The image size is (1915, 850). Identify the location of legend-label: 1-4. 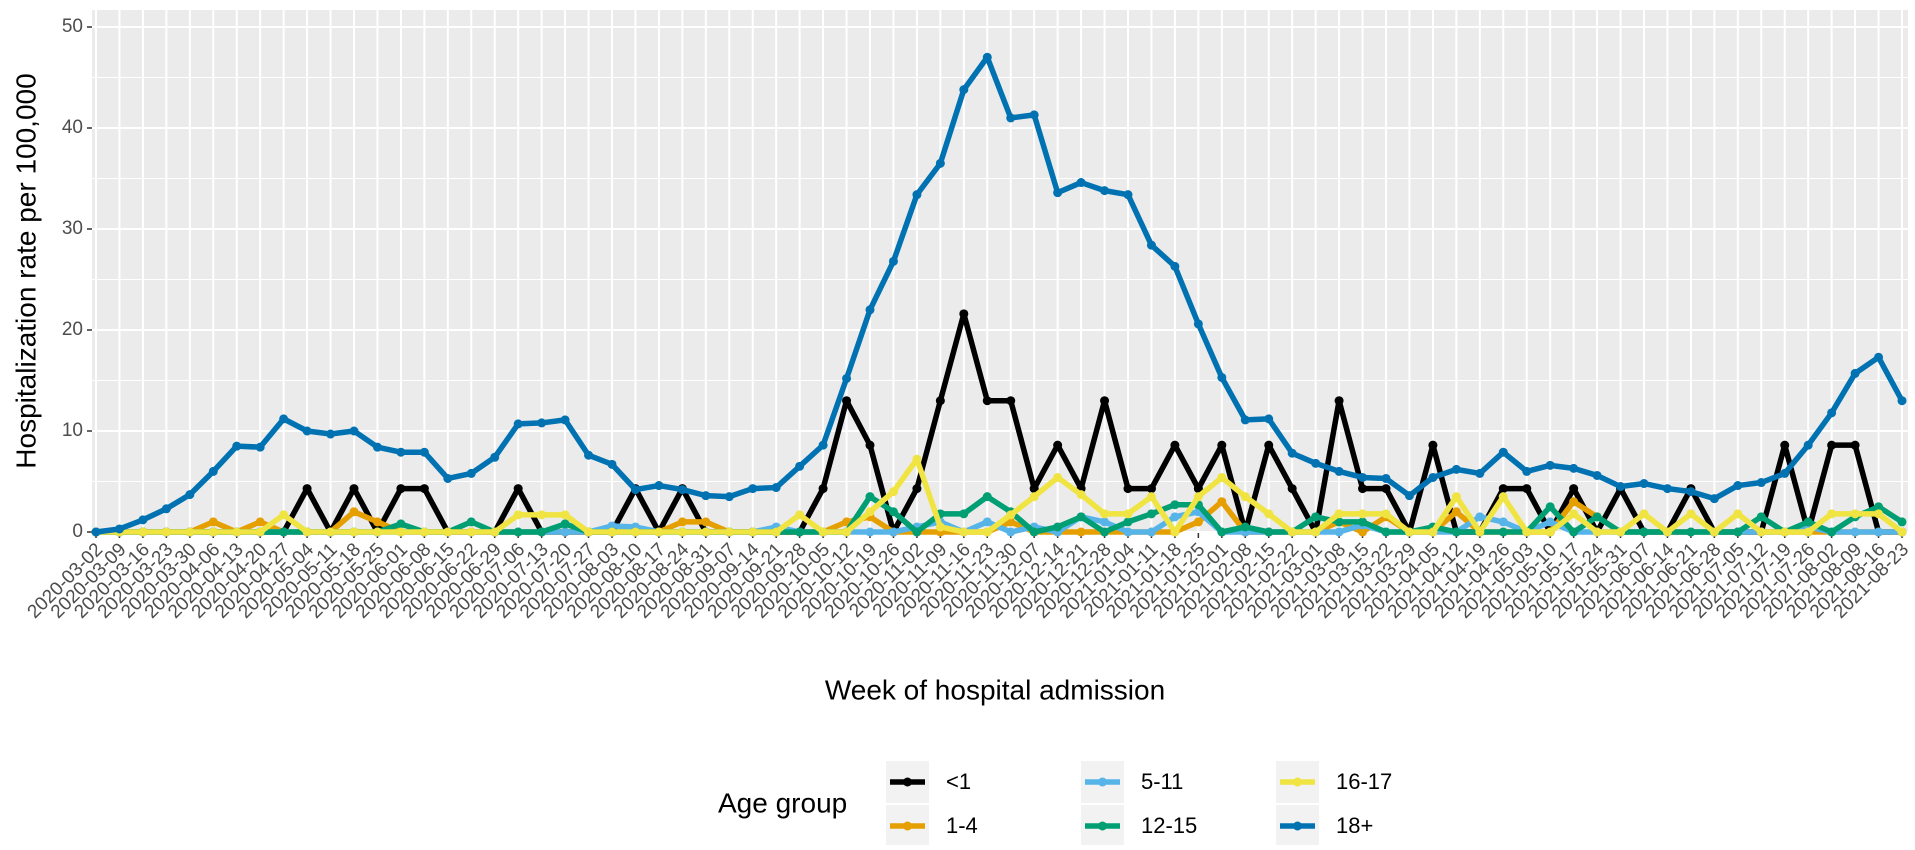
(962, 825).